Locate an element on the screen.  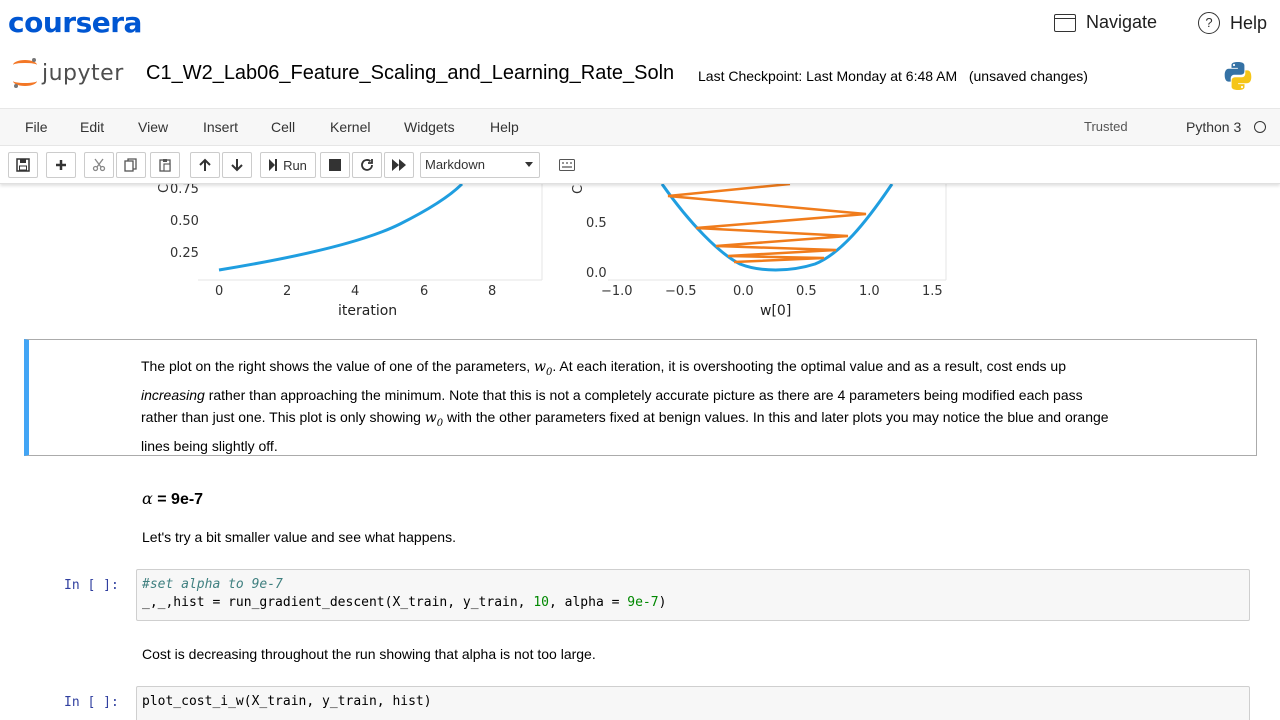
left-xtick: 6 is located at coordinates (424, 291).